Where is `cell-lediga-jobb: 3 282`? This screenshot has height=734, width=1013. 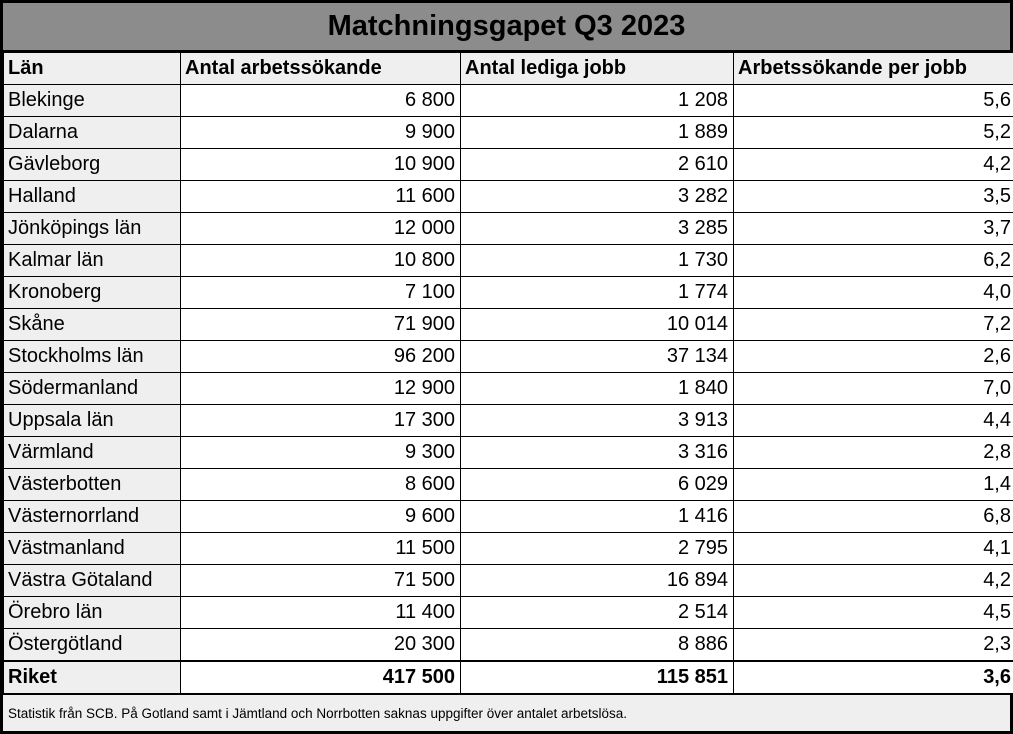 cell-lediga-jobb: 3 282 is located at coordinates (597, 196).